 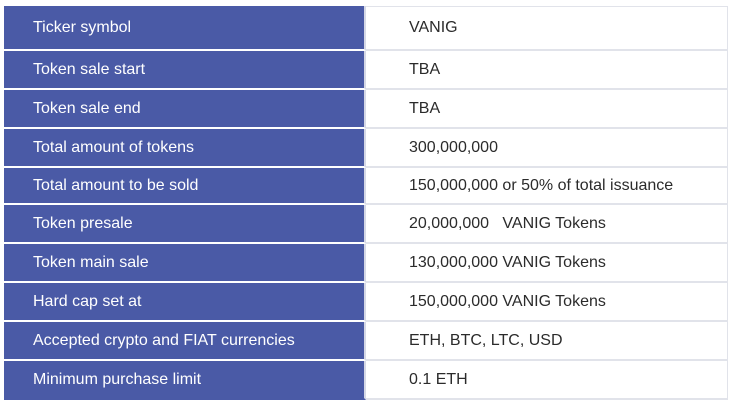 I want to click on table-row: Hard cap set at 150,000,000 VANIG Tokens, so click(x=366, y=302).